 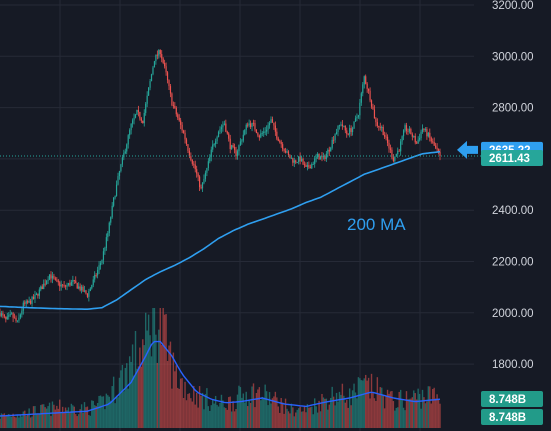 I want to click on volume-badge-1-bg, so click(x=512, y=399).